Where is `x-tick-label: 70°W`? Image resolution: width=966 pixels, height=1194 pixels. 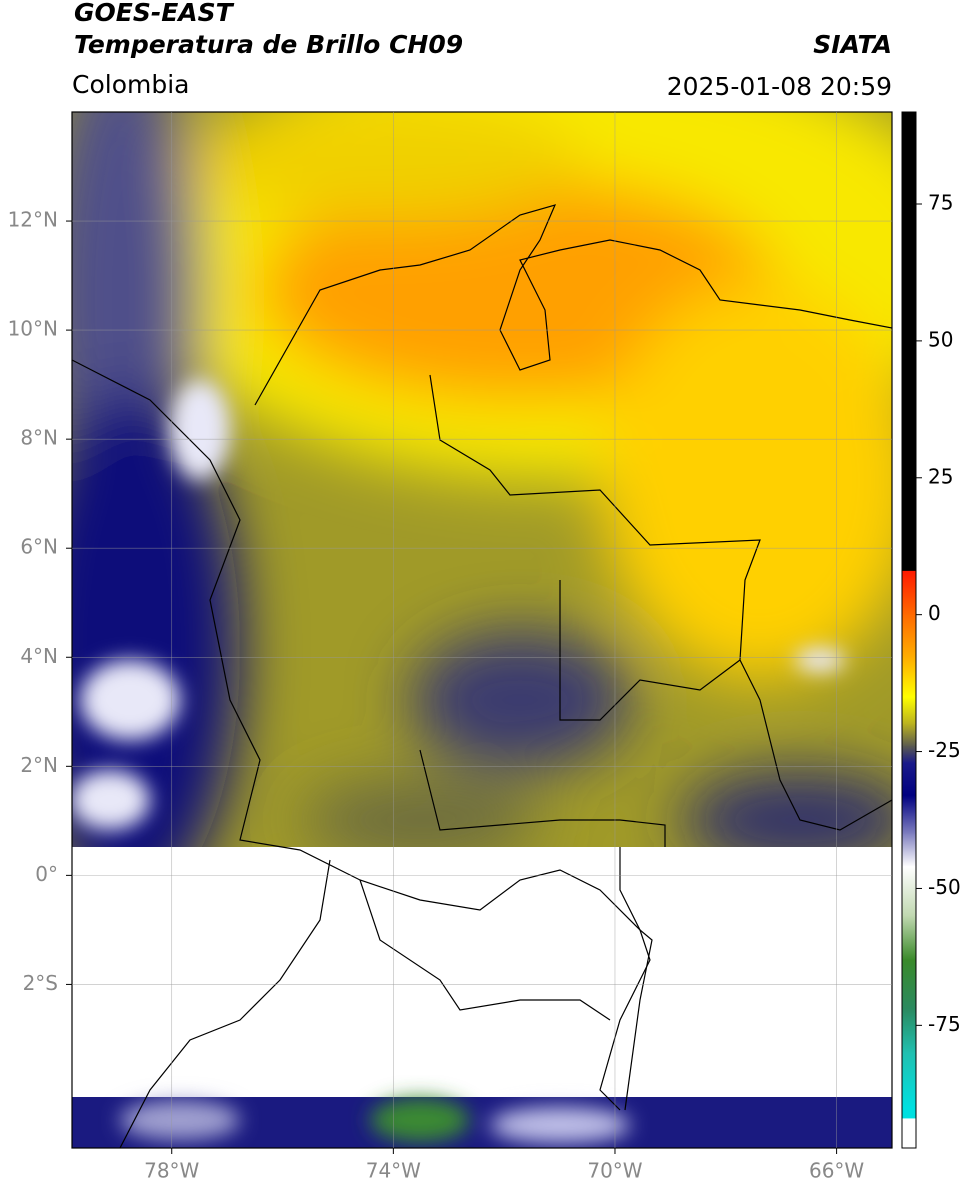
x-tick-label: 70°W is located at coordinates (614, 1171).